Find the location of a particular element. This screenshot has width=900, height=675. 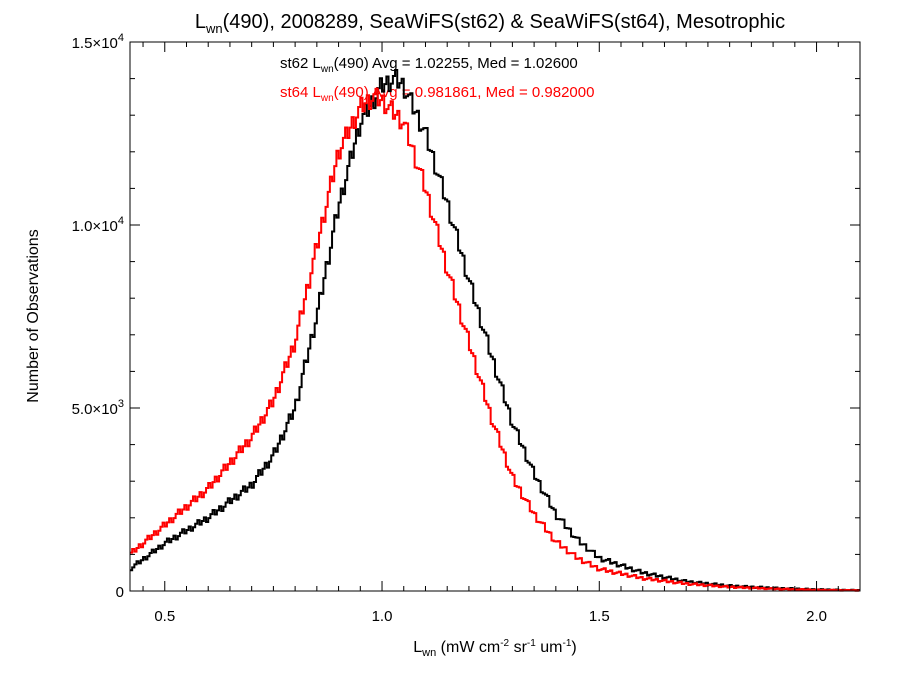

y-tick-label: 0 is located at coordinates (120, 592).